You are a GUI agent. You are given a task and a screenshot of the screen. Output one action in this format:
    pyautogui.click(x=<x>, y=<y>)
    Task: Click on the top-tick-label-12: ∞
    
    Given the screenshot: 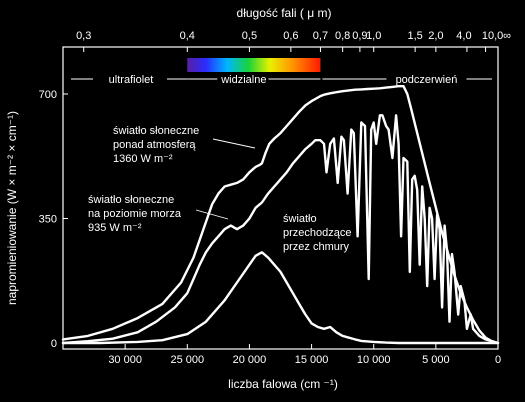 What is the action you would take?
    pyautogui.click(x=507, y=36)
    